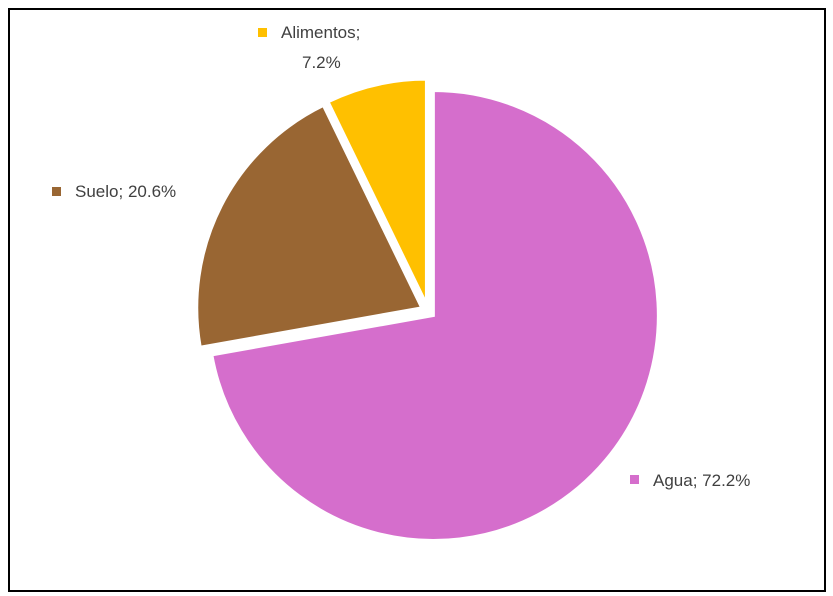 Image resolution: width=833 pixels, height=596 pixels. I want to click on label-alimentos-name: Alimentos, so click(318, 32).